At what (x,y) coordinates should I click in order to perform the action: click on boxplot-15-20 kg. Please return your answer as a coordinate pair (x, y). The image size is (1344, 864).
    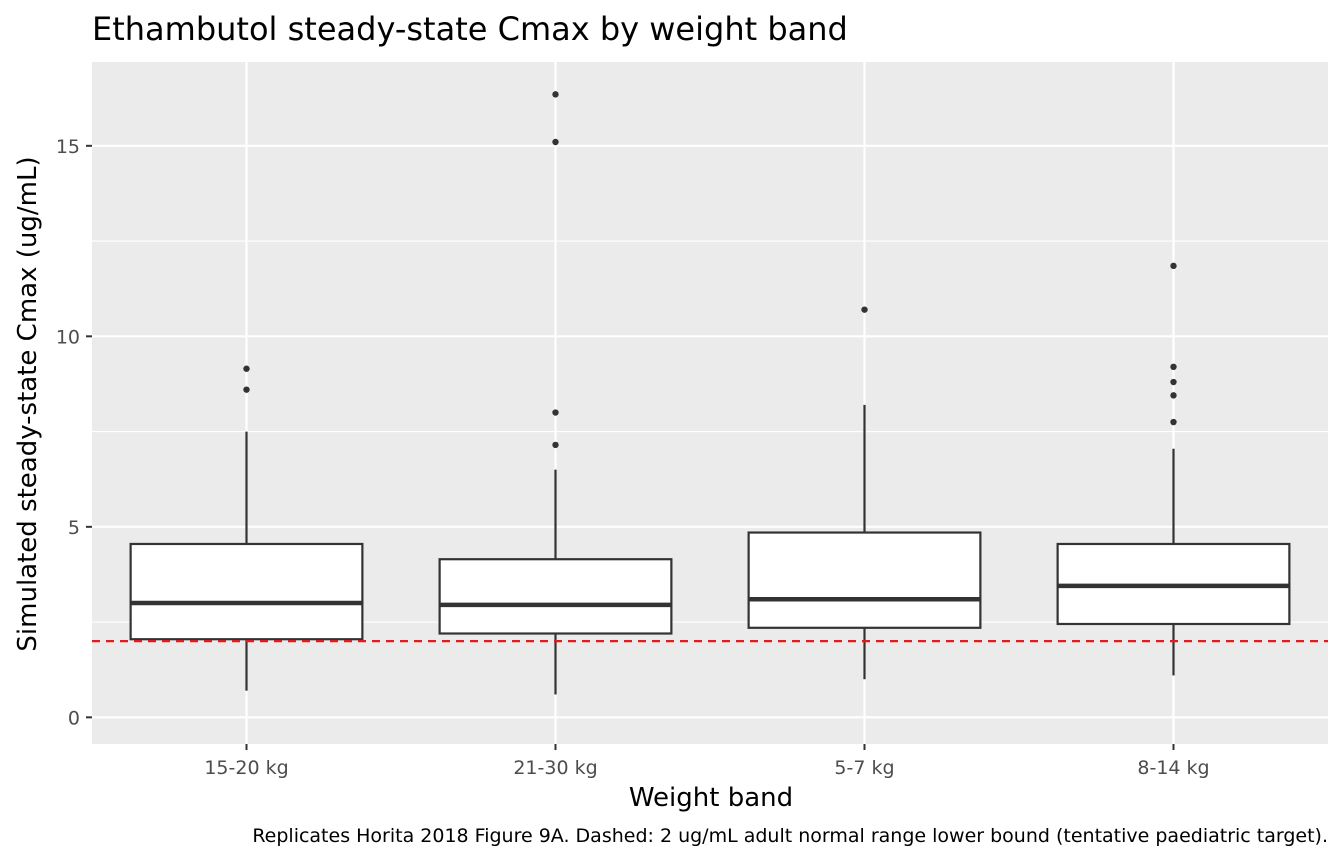
    Looking at the image, I should click on (246, 528).